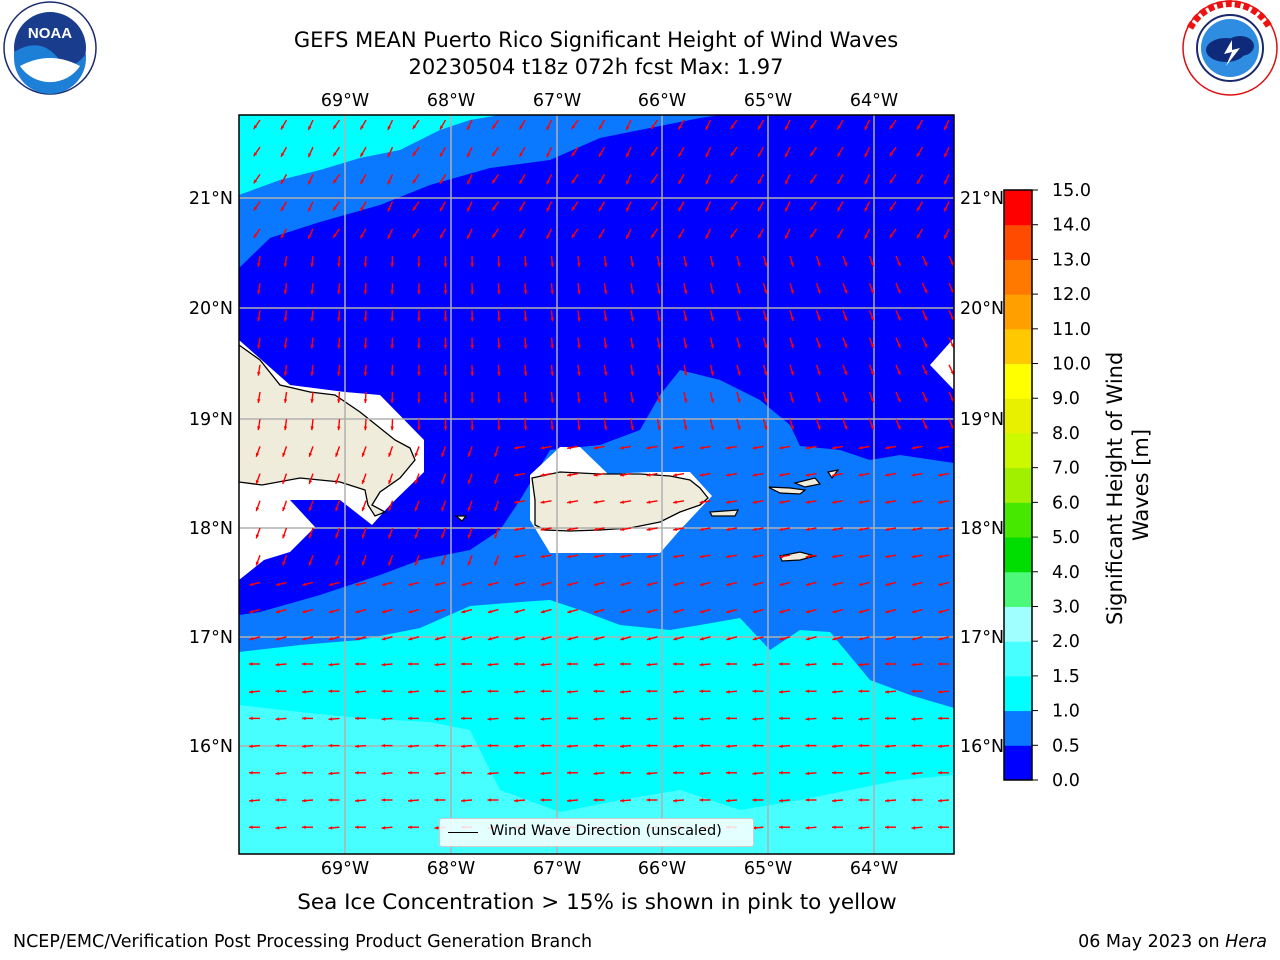 The width and height of the screenshot is (1280, 960). I want to click on noaa-logo: NOAA, so click(50, 48).